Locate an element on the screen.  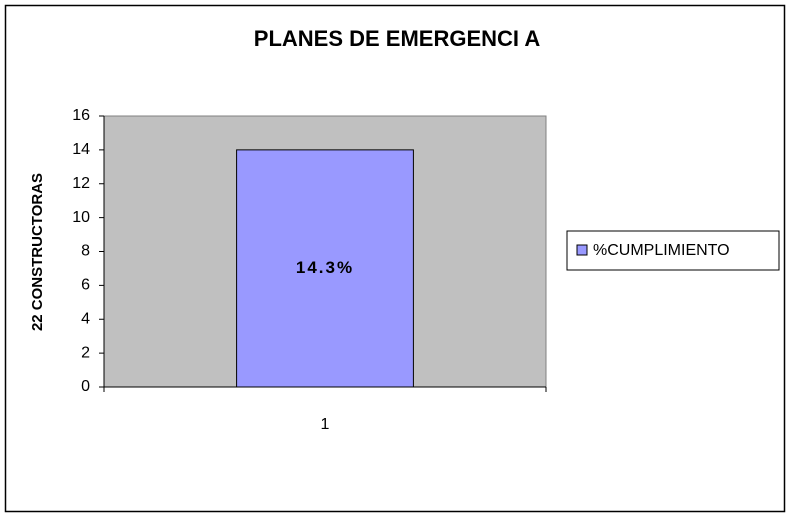
y-tick-label: 12 is located at coordinates (81, 183).